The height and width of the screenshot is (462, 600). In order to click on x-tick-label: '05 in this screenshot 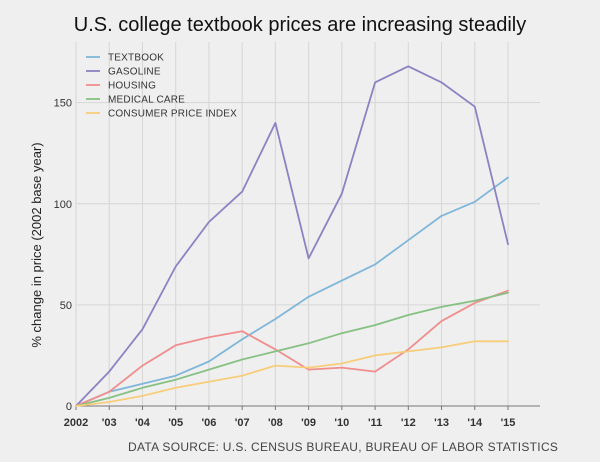, I will do `click(175, 423)`.